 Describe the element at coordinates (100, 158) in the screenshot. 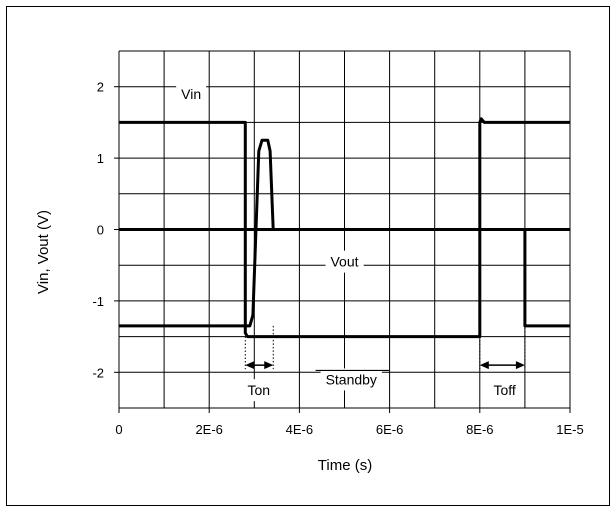

I see `y-tick-label: 1` at that location.